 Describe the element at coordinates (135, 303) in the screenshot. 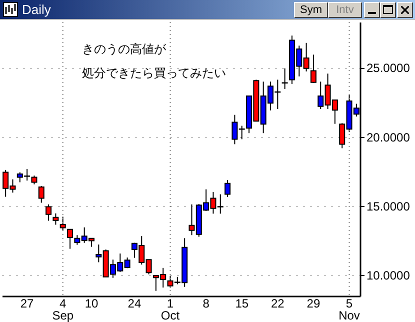

I see `x-tick-label: 24` at that location.